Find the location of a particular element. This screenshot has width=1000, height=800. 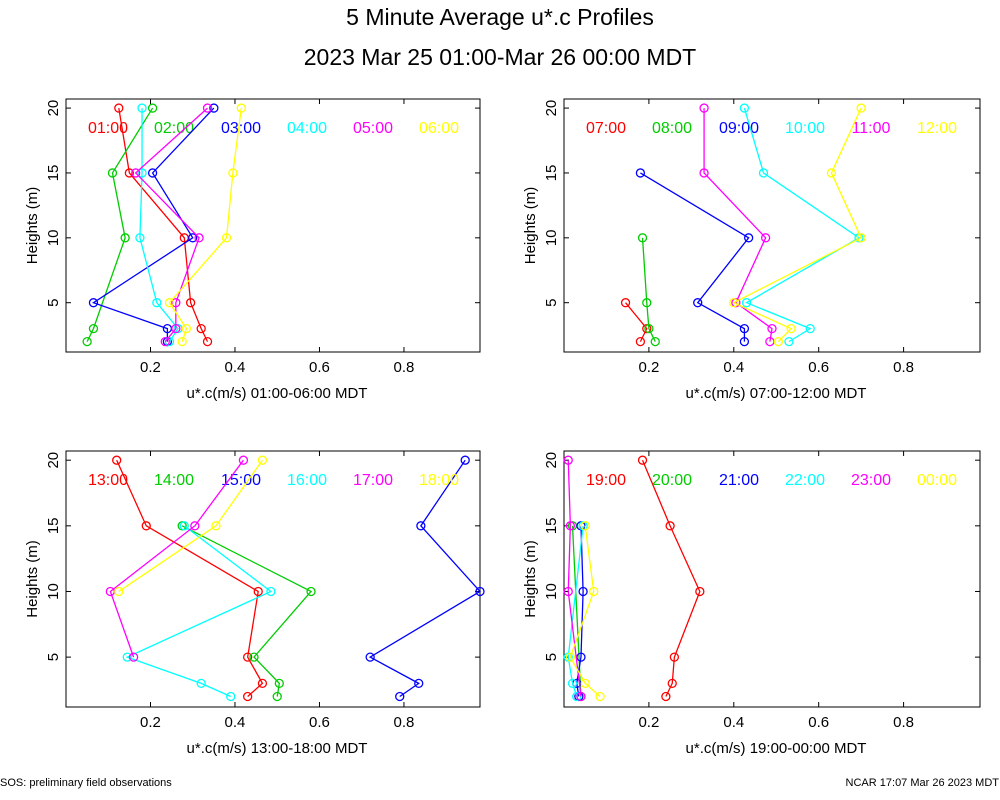

panel-3-series-1700-legend-label: 17:00 is located at coordinates (373, 480).